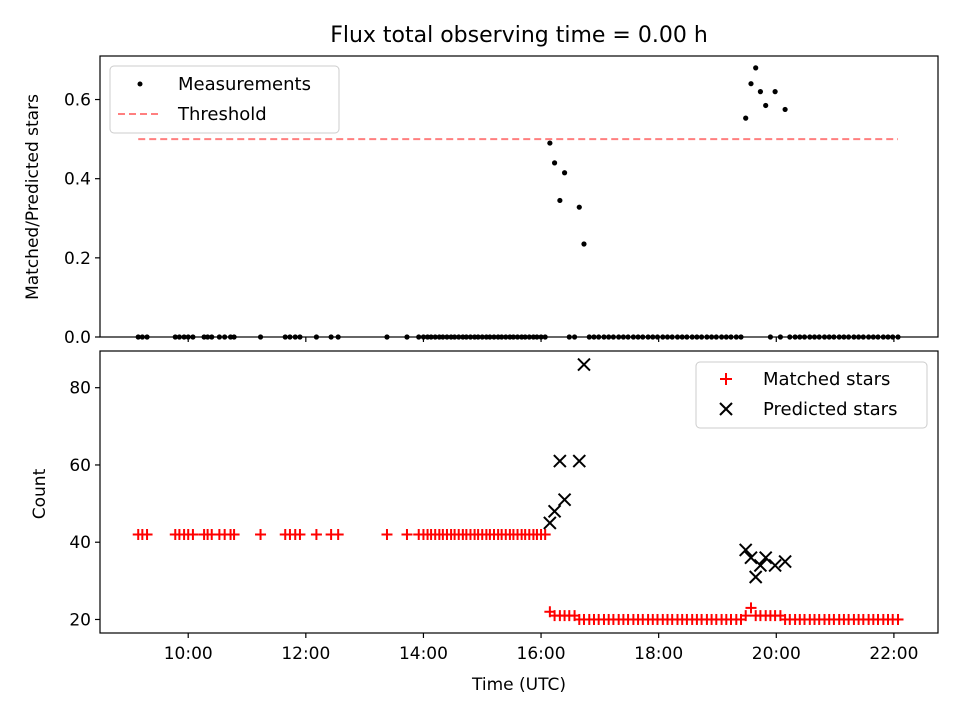  I want to click on bottom-y-axis-label: Count, so click(40, 493).